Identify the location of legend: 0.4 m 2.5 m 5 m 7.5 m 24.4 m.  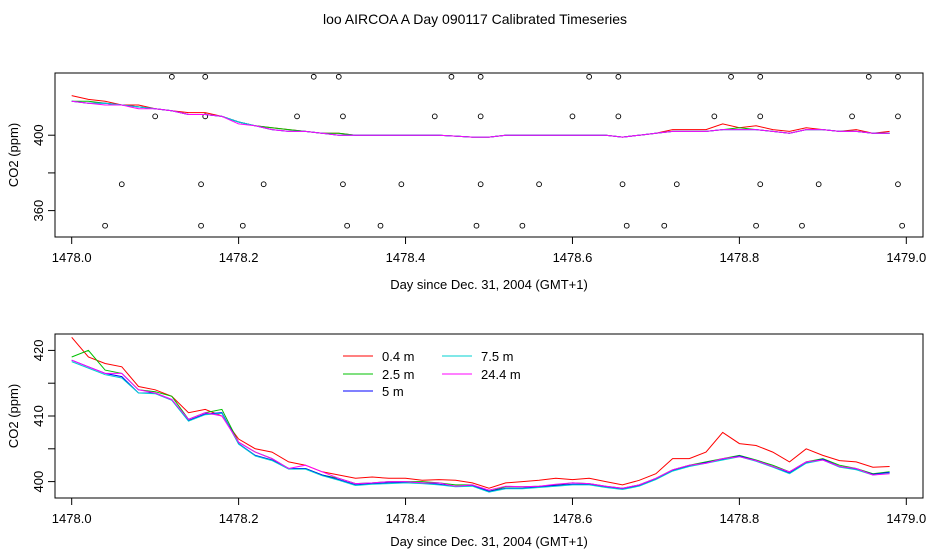
(432, 374).